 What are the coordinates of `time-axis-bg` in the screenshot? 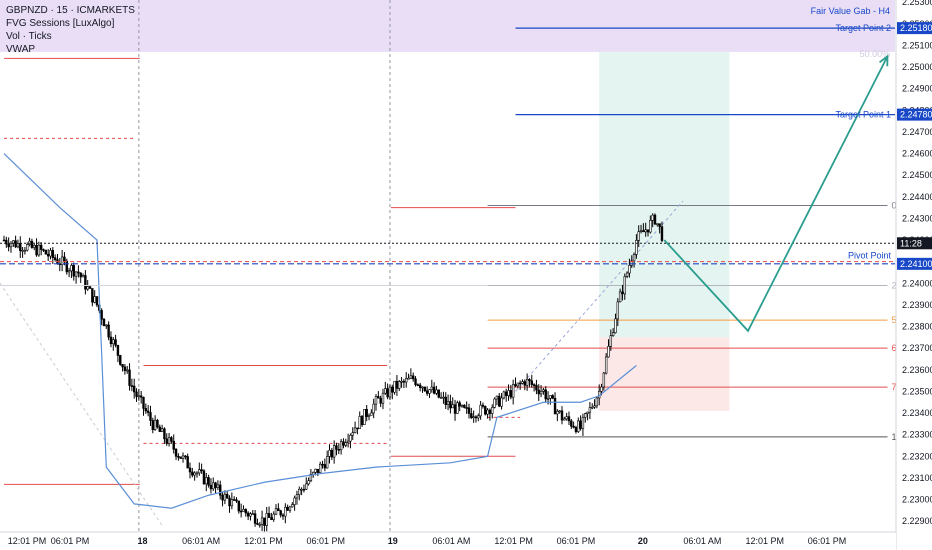 It's located at (448, 541).